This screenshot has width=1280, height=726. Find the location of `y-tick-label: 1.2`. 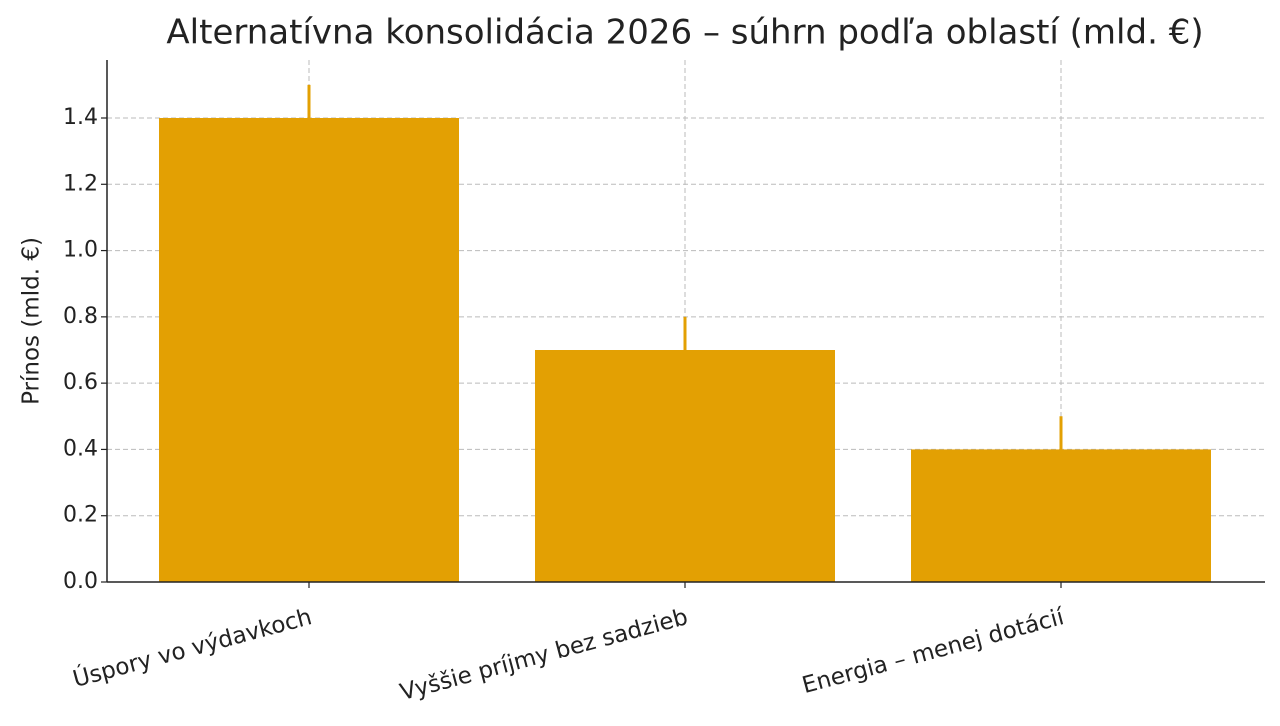

y-tick-label: 1.2 is located at coordinates (80, 183).